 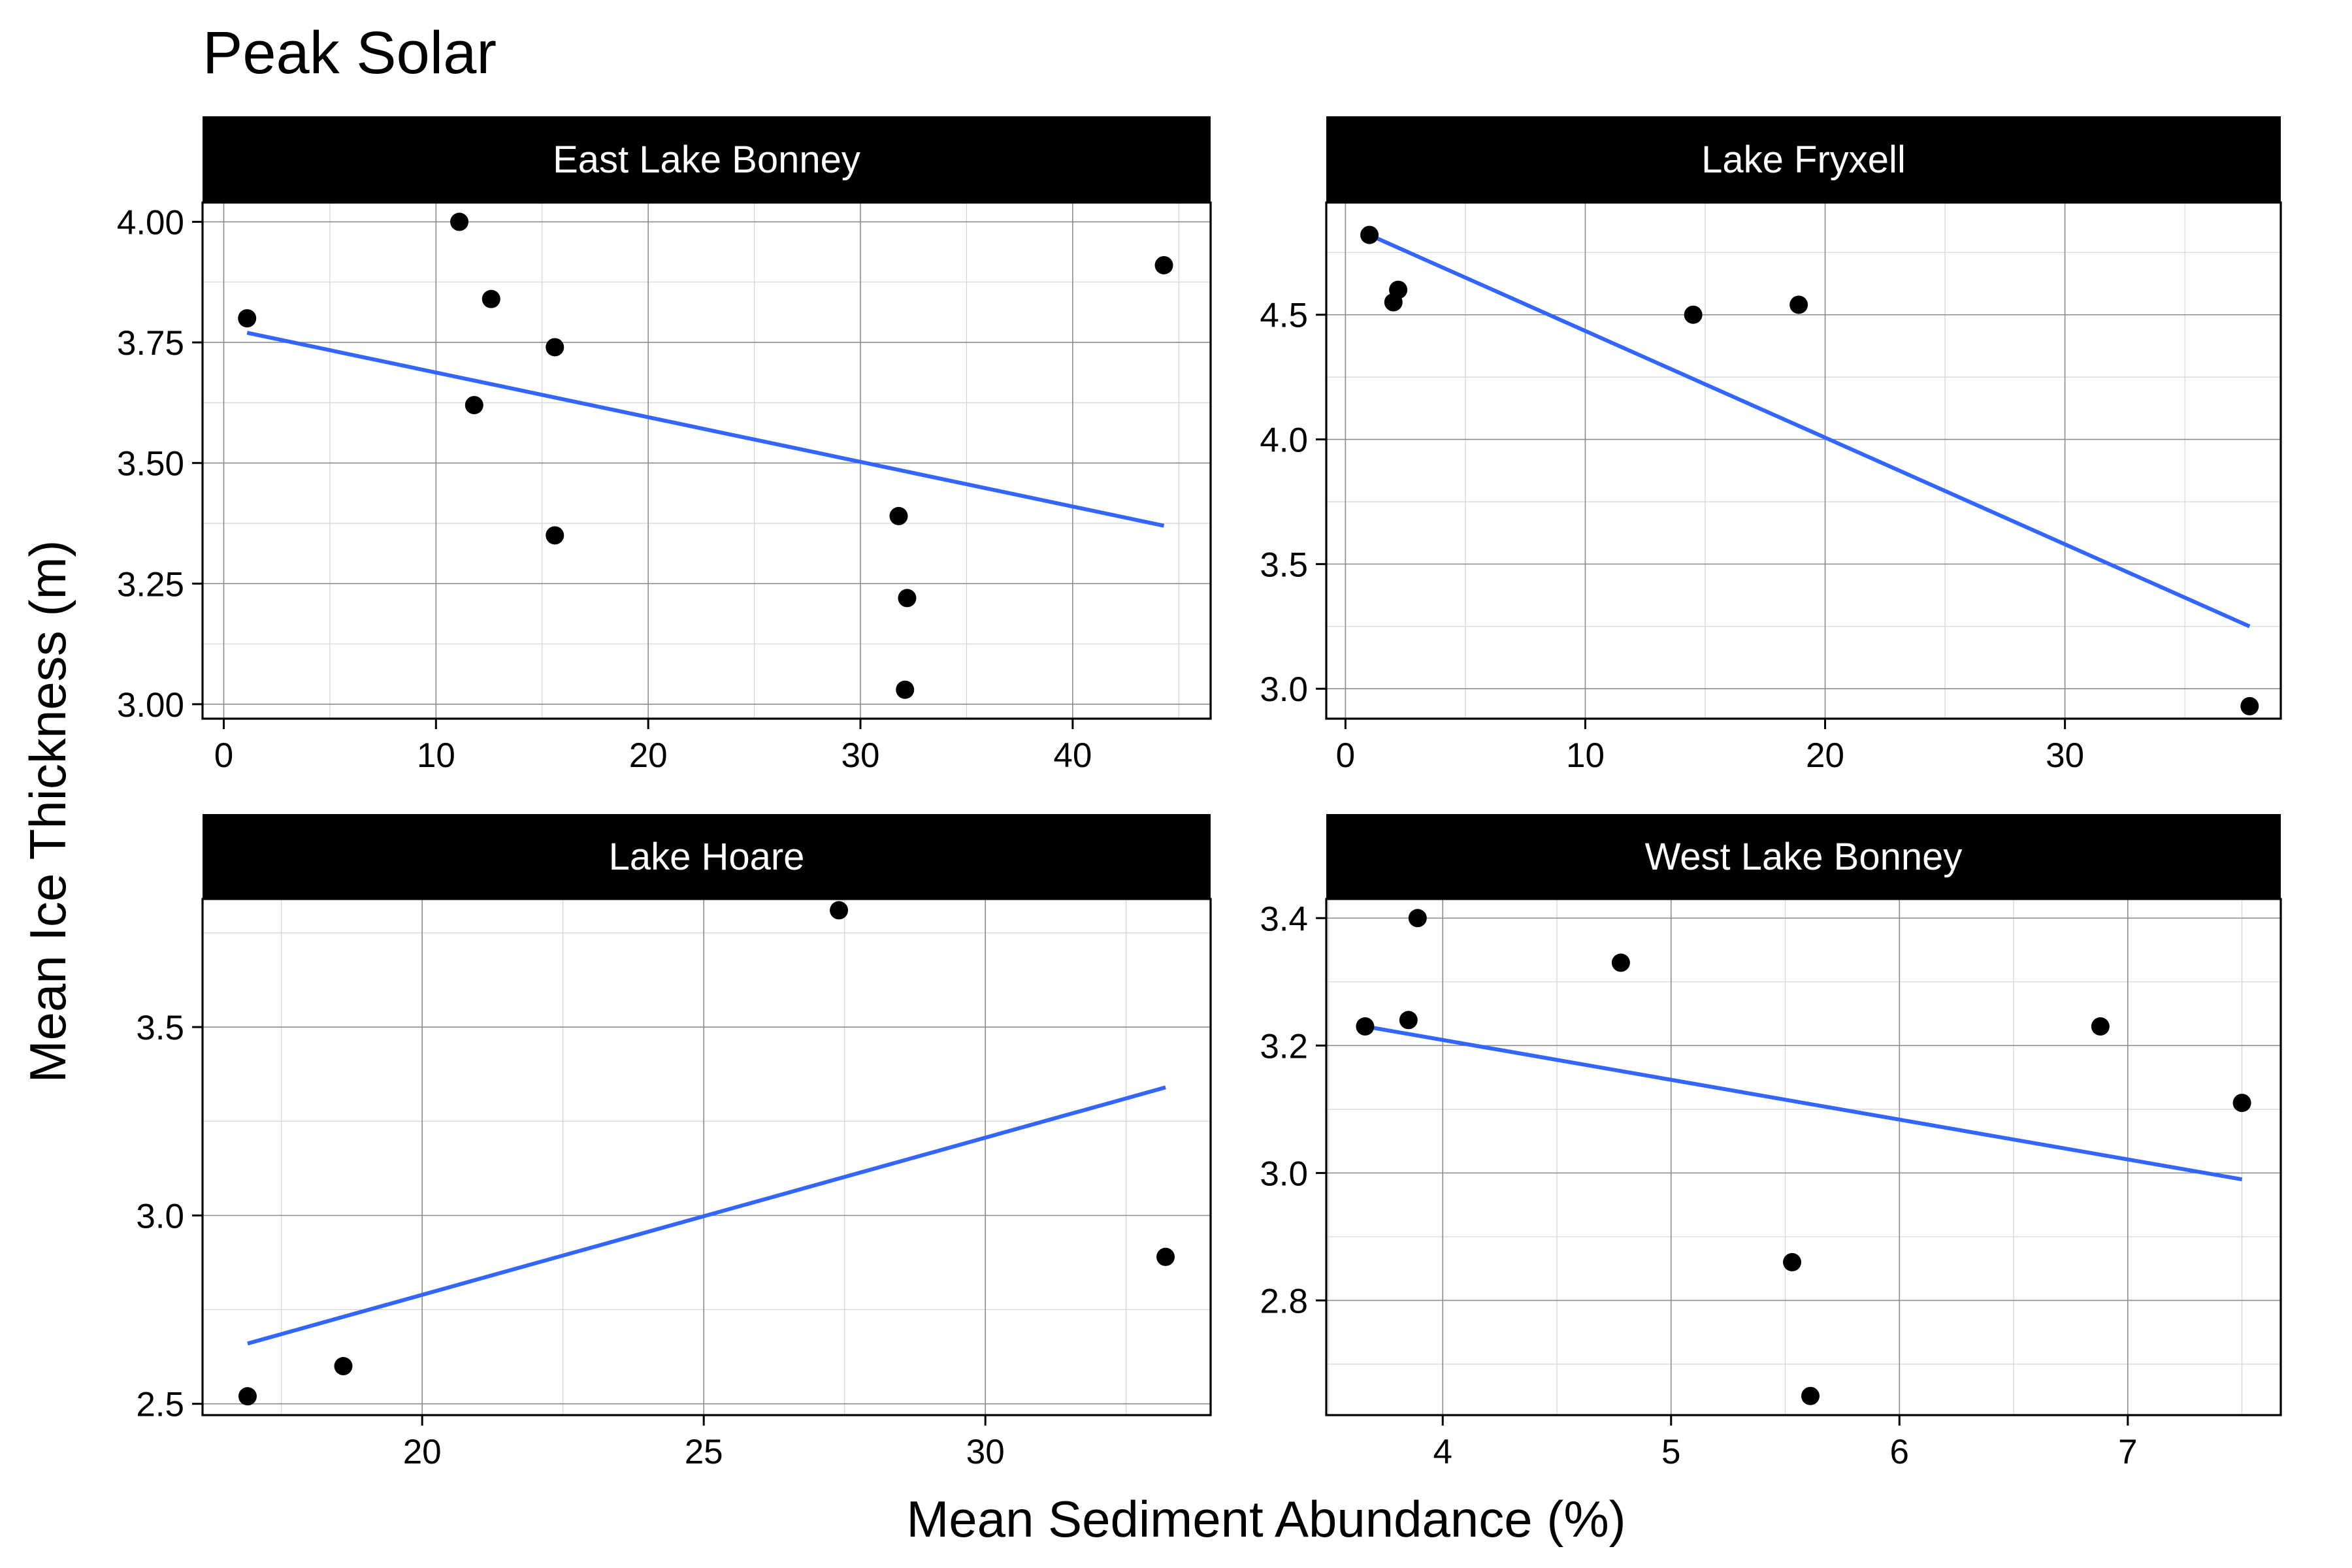 What do you see at coordinates (150, 343) in the screenshot?
I see `y-tick-label: 3.75` at bounding box center [150, 343].